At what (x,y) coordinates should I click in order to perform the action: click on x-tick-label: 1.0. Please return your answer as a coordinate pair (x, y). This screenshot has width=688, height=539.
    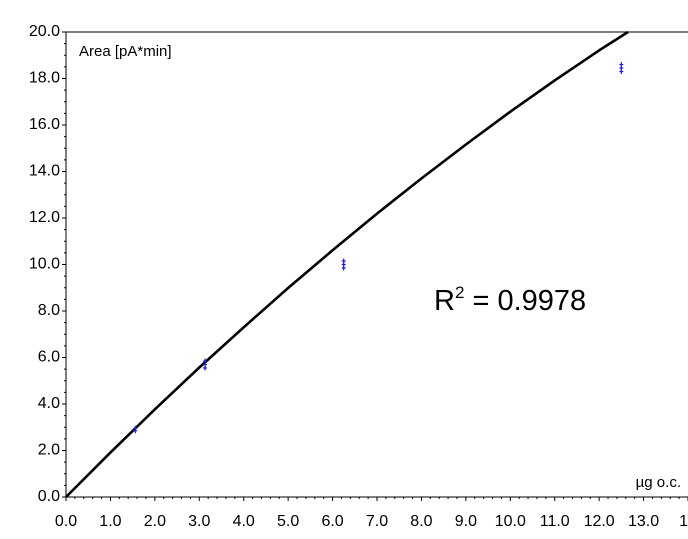
    Looking at the image, I should click on (110, 521).